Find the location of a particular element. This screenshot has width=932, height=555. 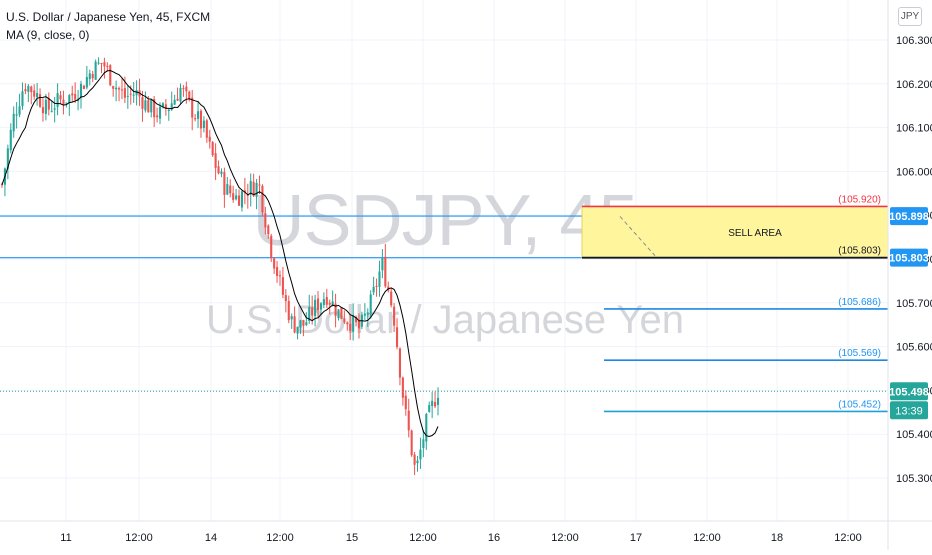

y-tick-label: 106.200 is located at coordinates (914, 85).